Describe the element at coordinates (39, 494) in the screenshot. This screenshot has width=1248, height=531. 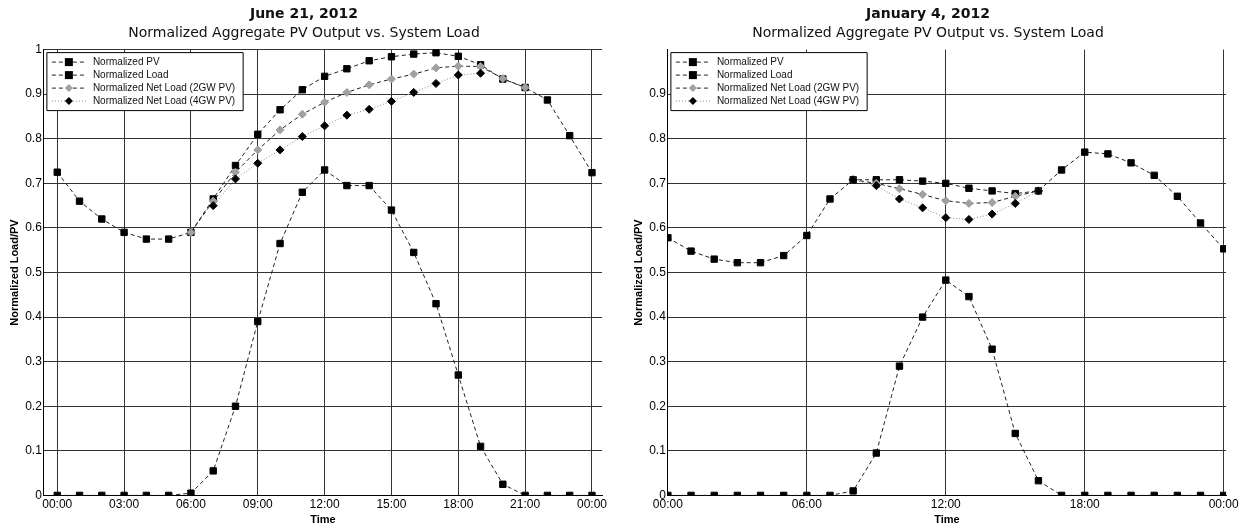
I see `y-tick-label: 0` at that location.